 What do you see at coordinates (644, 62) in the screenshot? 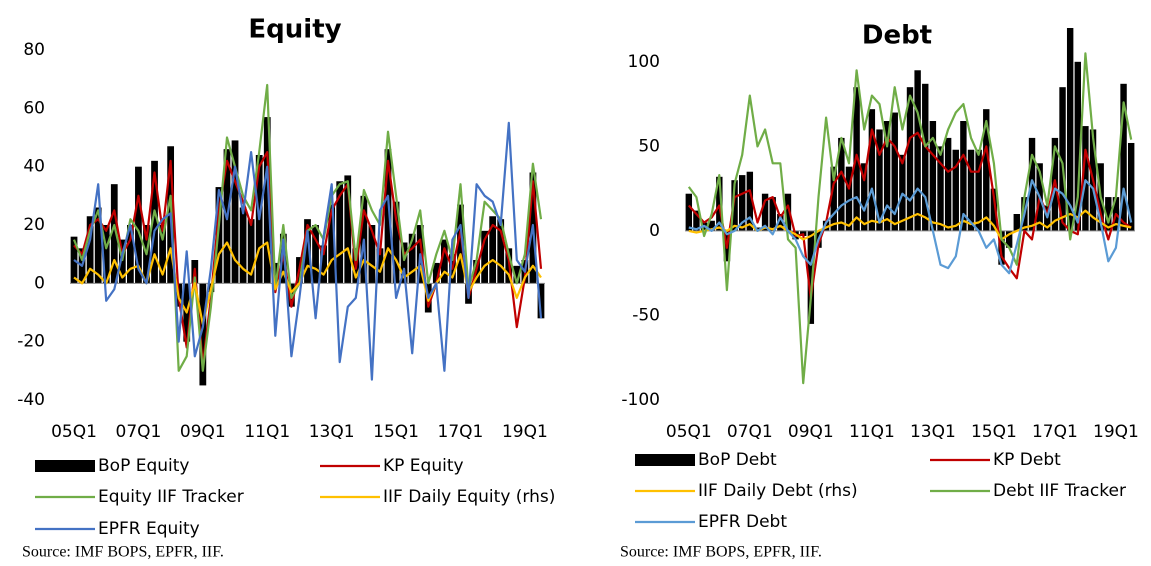
I see `y-tick-label: 100` at bounding box center [644, 62].